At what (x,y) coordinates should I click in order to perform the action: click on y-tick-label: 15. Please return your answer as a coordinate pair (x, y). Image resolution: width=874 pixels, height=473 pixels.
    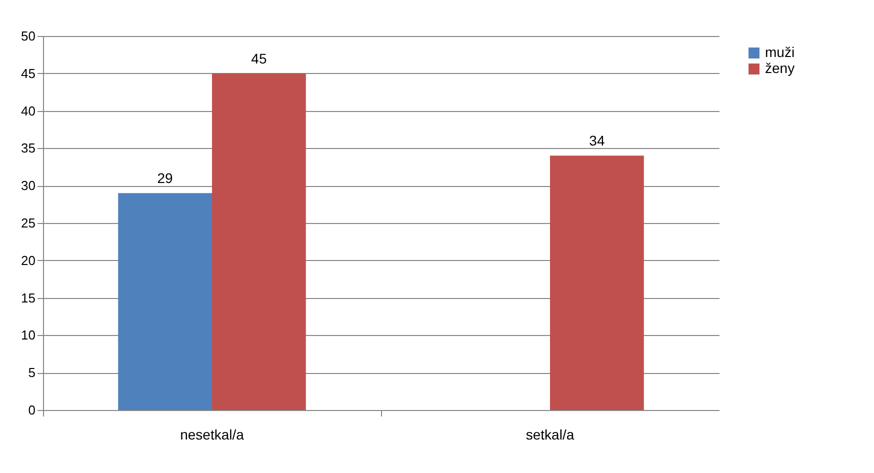
    Looking at the image, I should click on (28, 298).